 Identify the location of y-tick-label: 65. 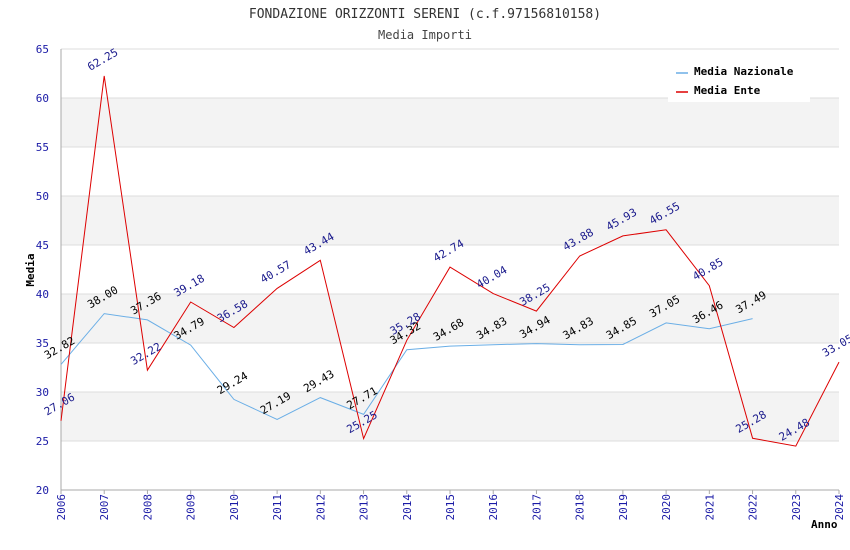
(42, 49).